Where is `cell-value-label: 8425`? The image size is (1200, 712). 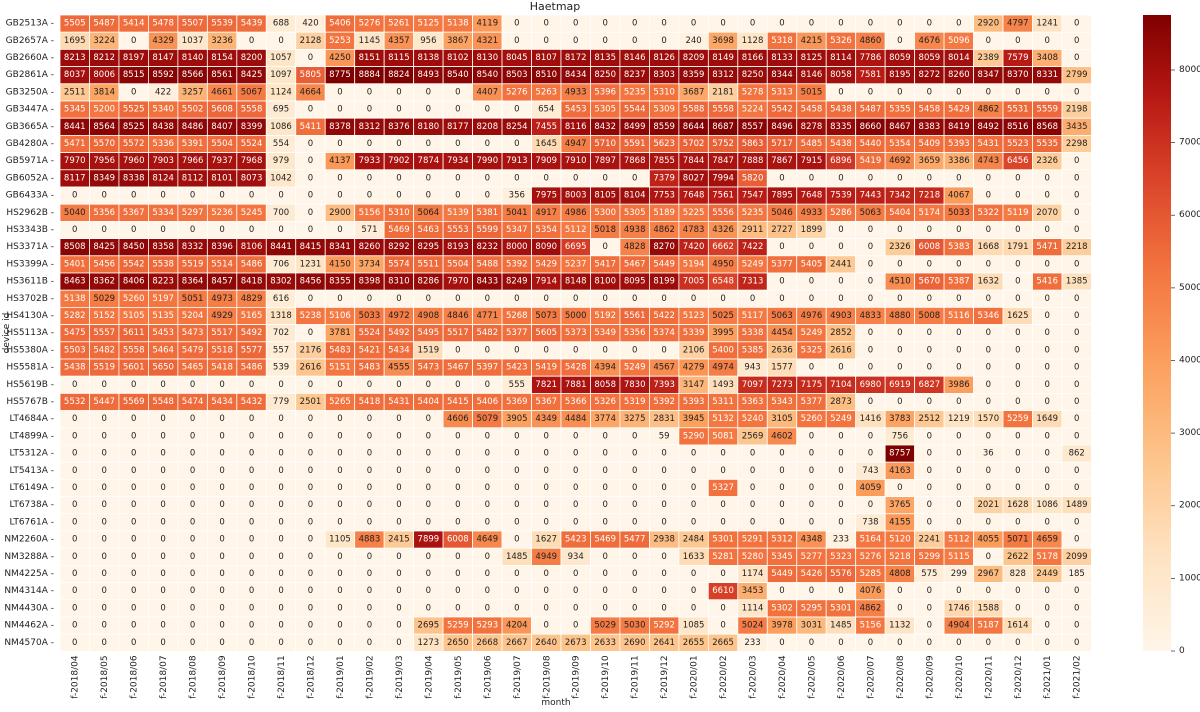
cell-value-label: 8425 is located at coordinates (104, 247).